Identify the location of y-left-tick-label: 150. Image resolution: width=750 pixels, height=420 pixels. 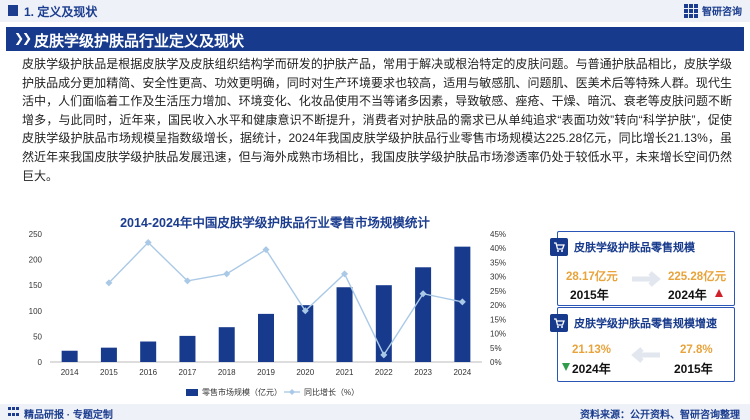
(36, 285).